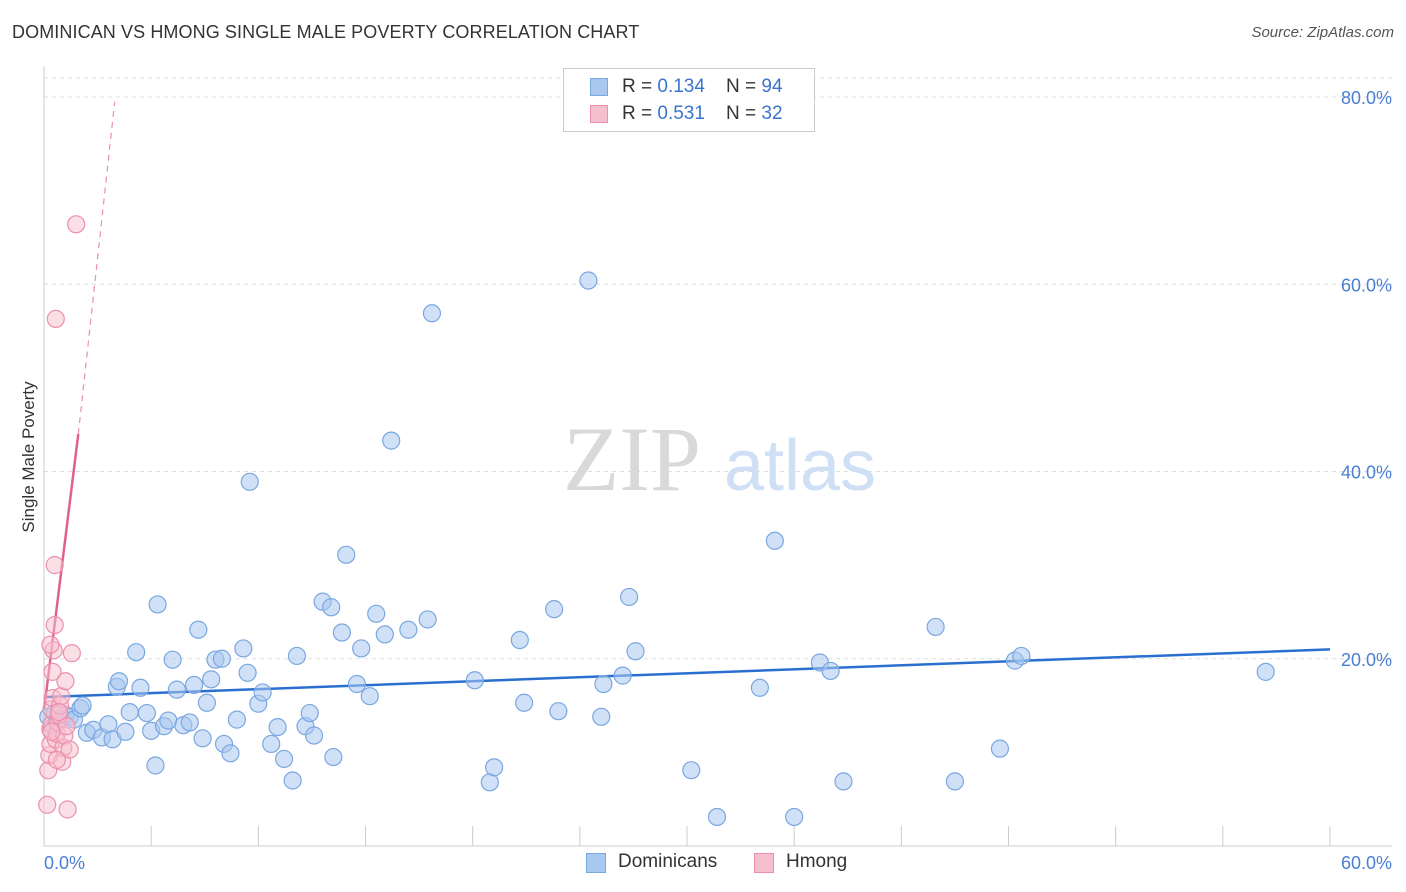 Image resolution: width=1406 pixels, height=892 pixels. Describe the element at coordinates (817, 861) in the screenshot. I see `bottom-legend-label-hmong: Hmong` at that location.